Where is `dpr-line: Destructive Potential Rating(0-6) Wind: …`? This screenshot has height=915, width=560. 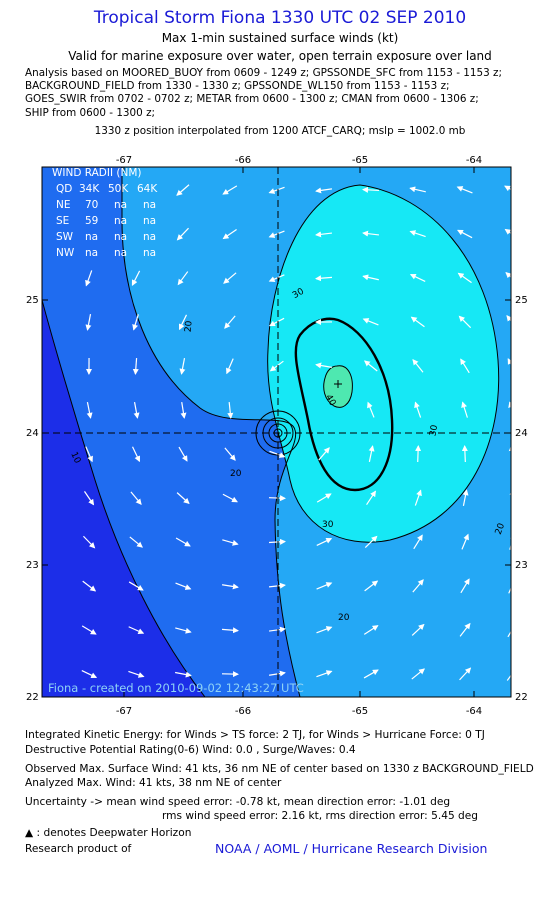
dpr-line: Destructive Potential Rating(0-6) Wind: … is located at coordinates (190, 750).